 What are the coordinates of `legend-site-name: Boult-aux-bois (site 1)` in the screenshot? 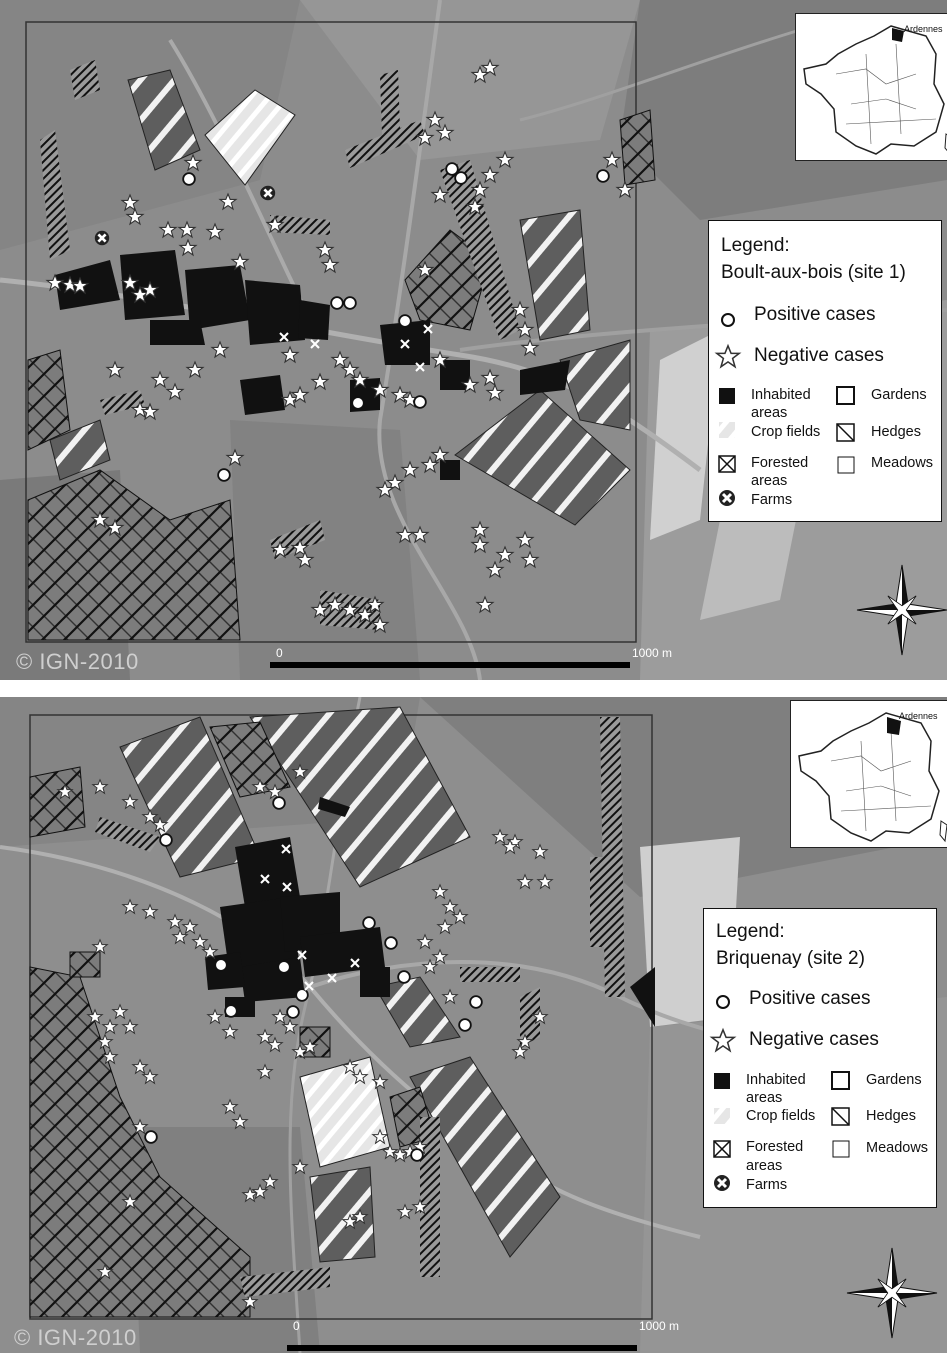 It's located at (813, 272).